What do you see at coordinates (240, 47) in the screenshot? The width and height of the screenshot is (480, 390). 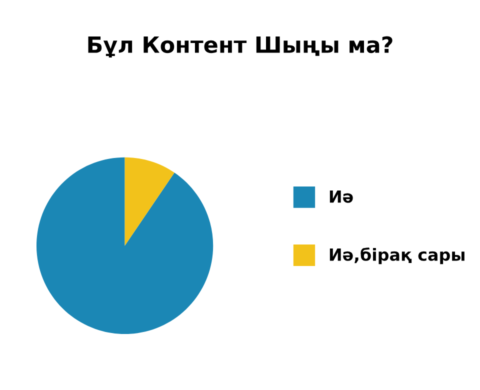 I see `chart-title: Бұл Контент Шыңы ма?` at bounding box center [240, 47].